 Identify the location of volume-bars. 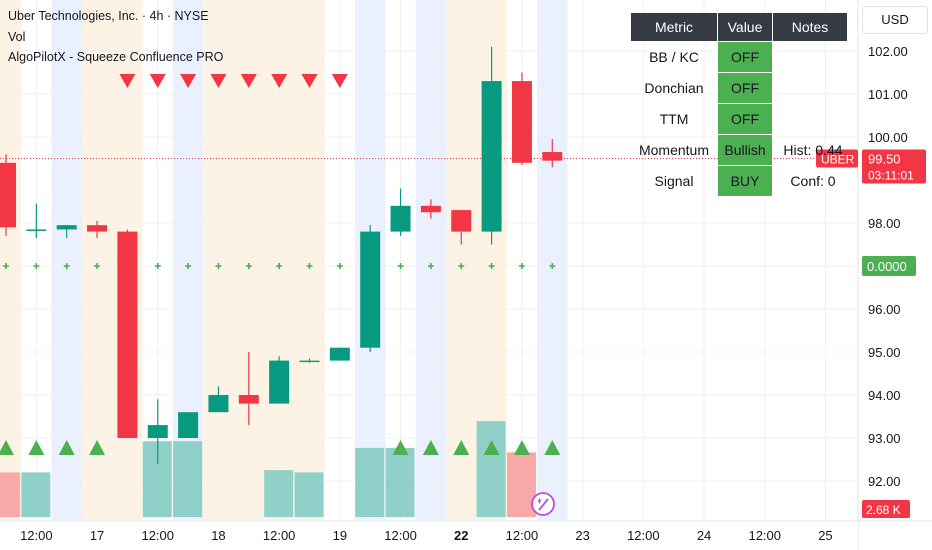
(268, 469).